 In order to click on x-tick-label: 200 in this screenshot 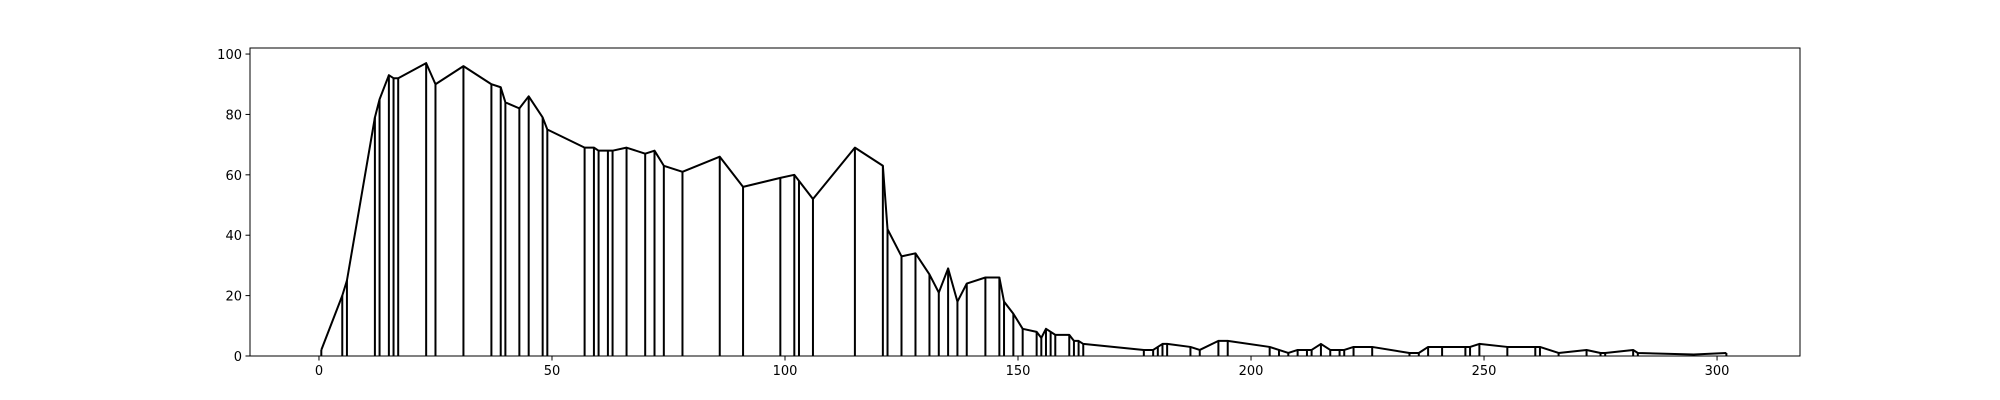, I will do `click(1251, 371)`.